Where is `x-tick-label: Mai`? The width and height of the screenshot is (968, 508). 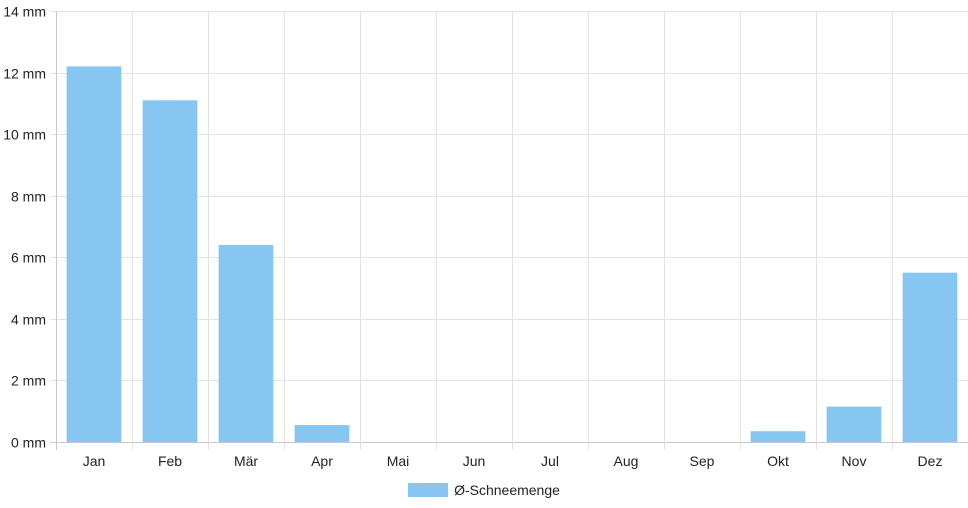 x-tick-label: Mai is located at coordinates (398, 461).